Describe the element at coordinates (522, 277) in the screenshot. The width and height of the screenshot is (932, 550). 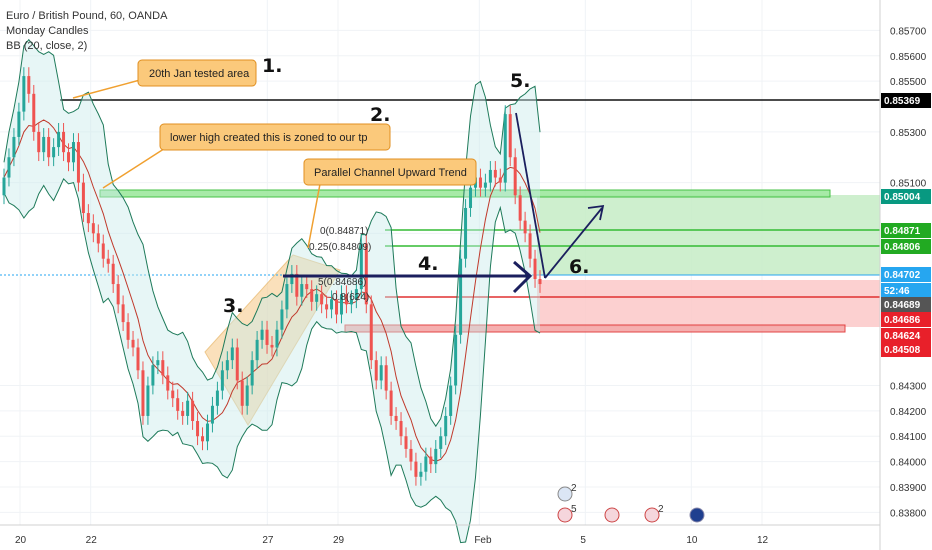
I see `arrow-4-head` at that location.